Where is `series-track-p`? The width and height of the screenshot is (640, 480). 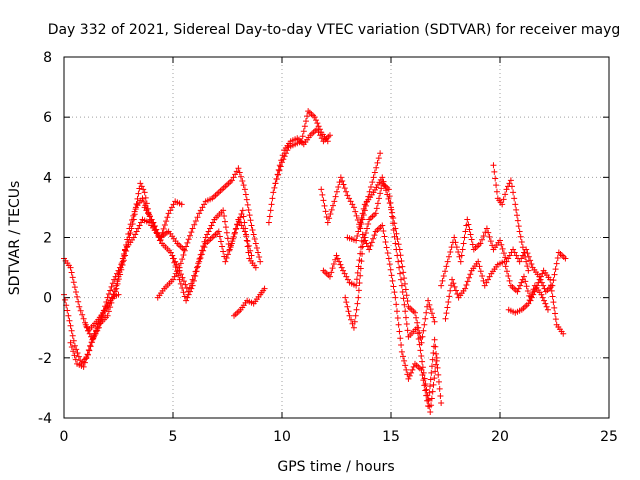
series-track-p is located at coordinates (504, 297).